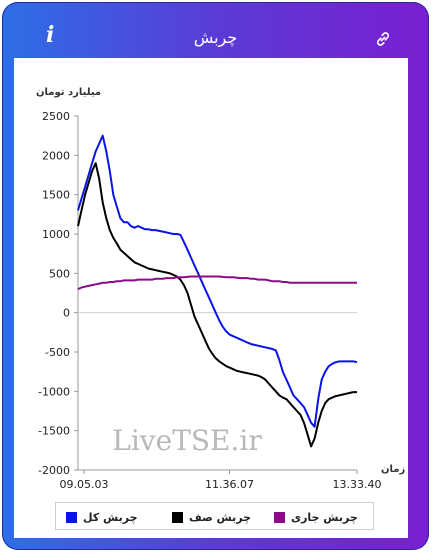  What do you see at coordinates (56, 116) in the screenshot?
I see `y-tick-label: 2500` at bounding box center [56, 116].